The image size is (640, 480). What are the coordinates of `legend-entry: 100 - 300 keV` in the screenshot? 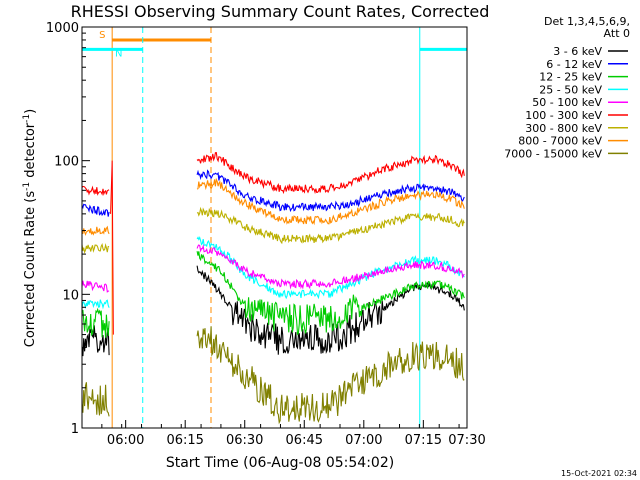 It's located at (563, 115).